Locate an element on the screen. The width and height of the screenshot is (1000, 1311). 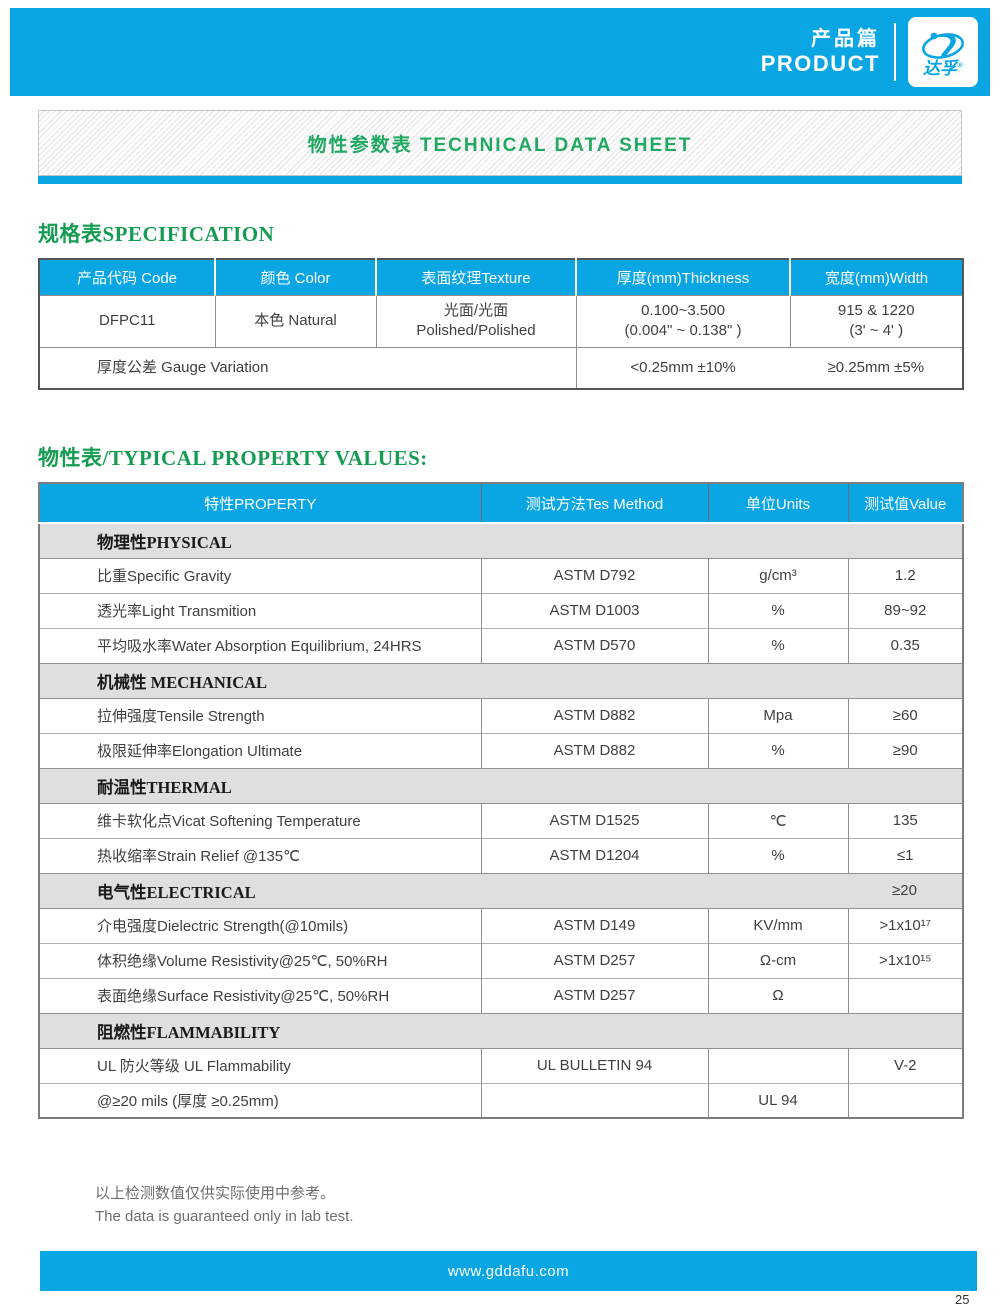
page-title: 物性参数表 TECHNICAL DATA SHEET is located at coordinates (500, 145).